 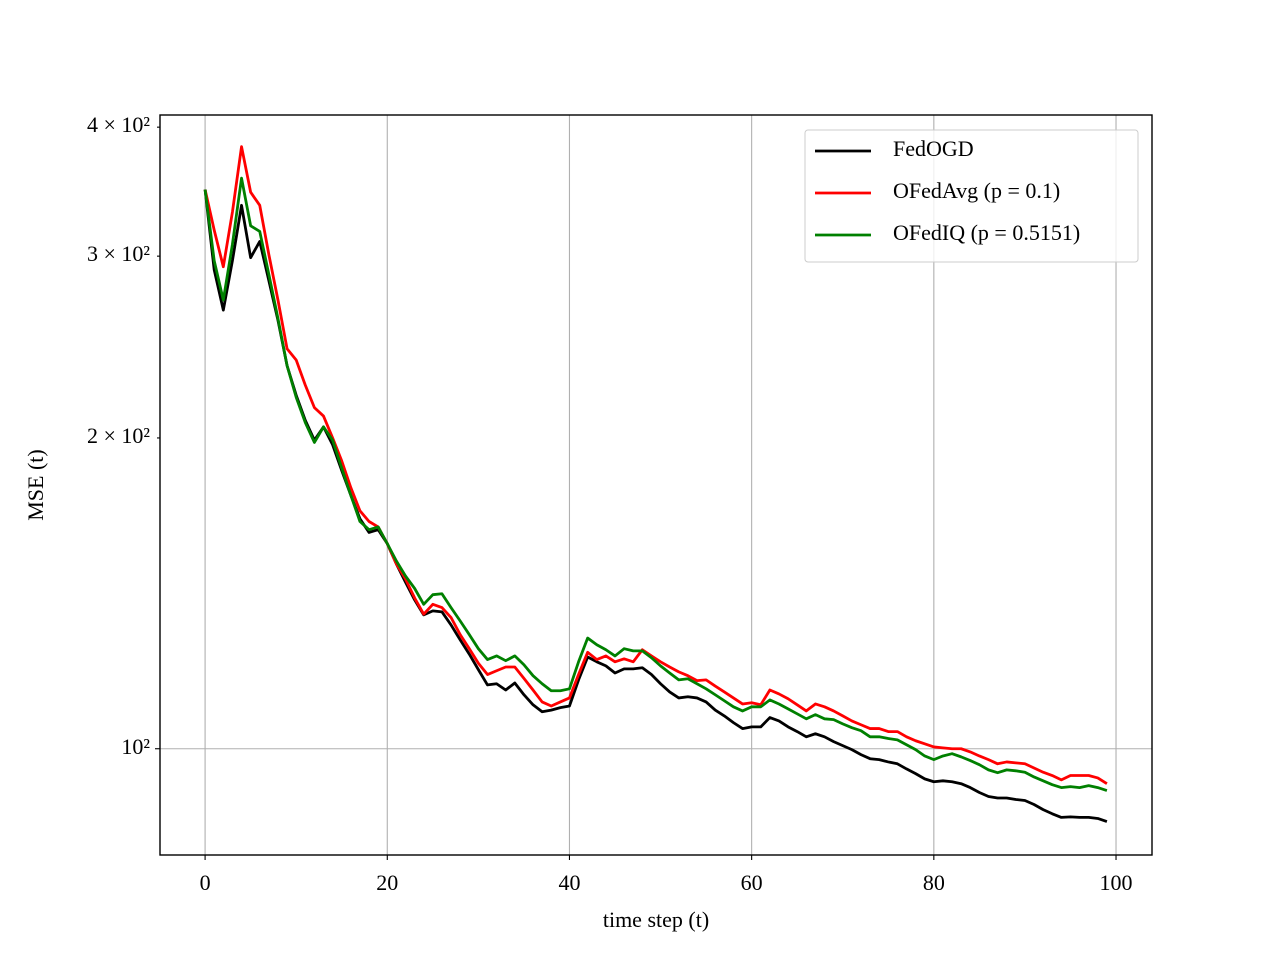 I want to click on y-tick-label: 2 × 10², so click(x=118, y=435).